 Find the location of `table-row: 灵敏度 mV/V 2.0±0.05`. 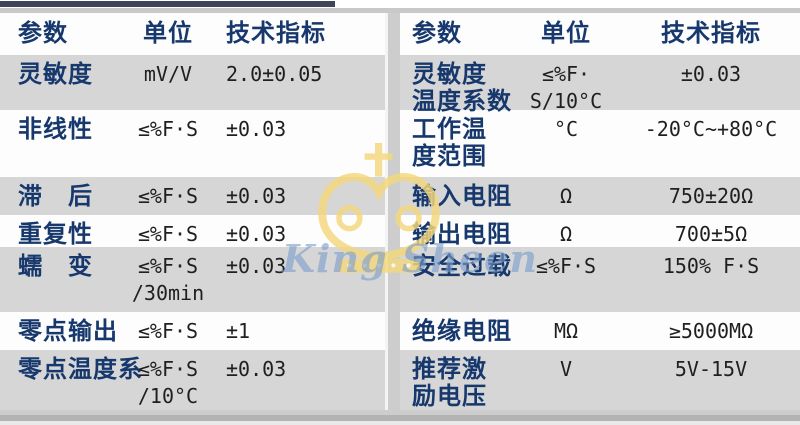

table-row: 灵敏度 mV/V 2.0±0.05 is located at coordinates (192, 82).